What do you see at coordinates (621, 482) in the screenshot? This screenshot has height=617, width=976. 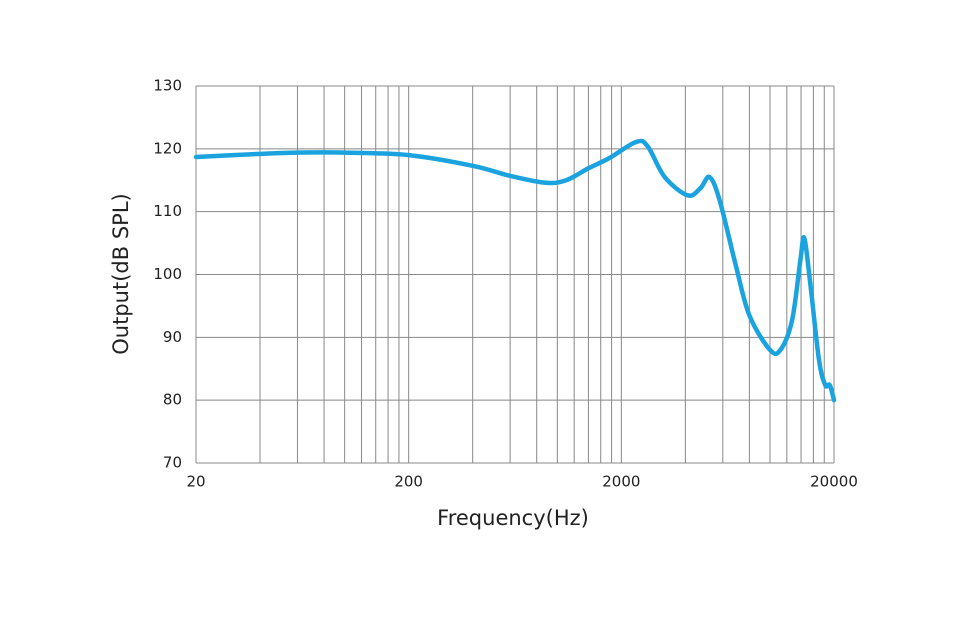 I see `x-tick-label: 2000` at bounding box center [621, 482].